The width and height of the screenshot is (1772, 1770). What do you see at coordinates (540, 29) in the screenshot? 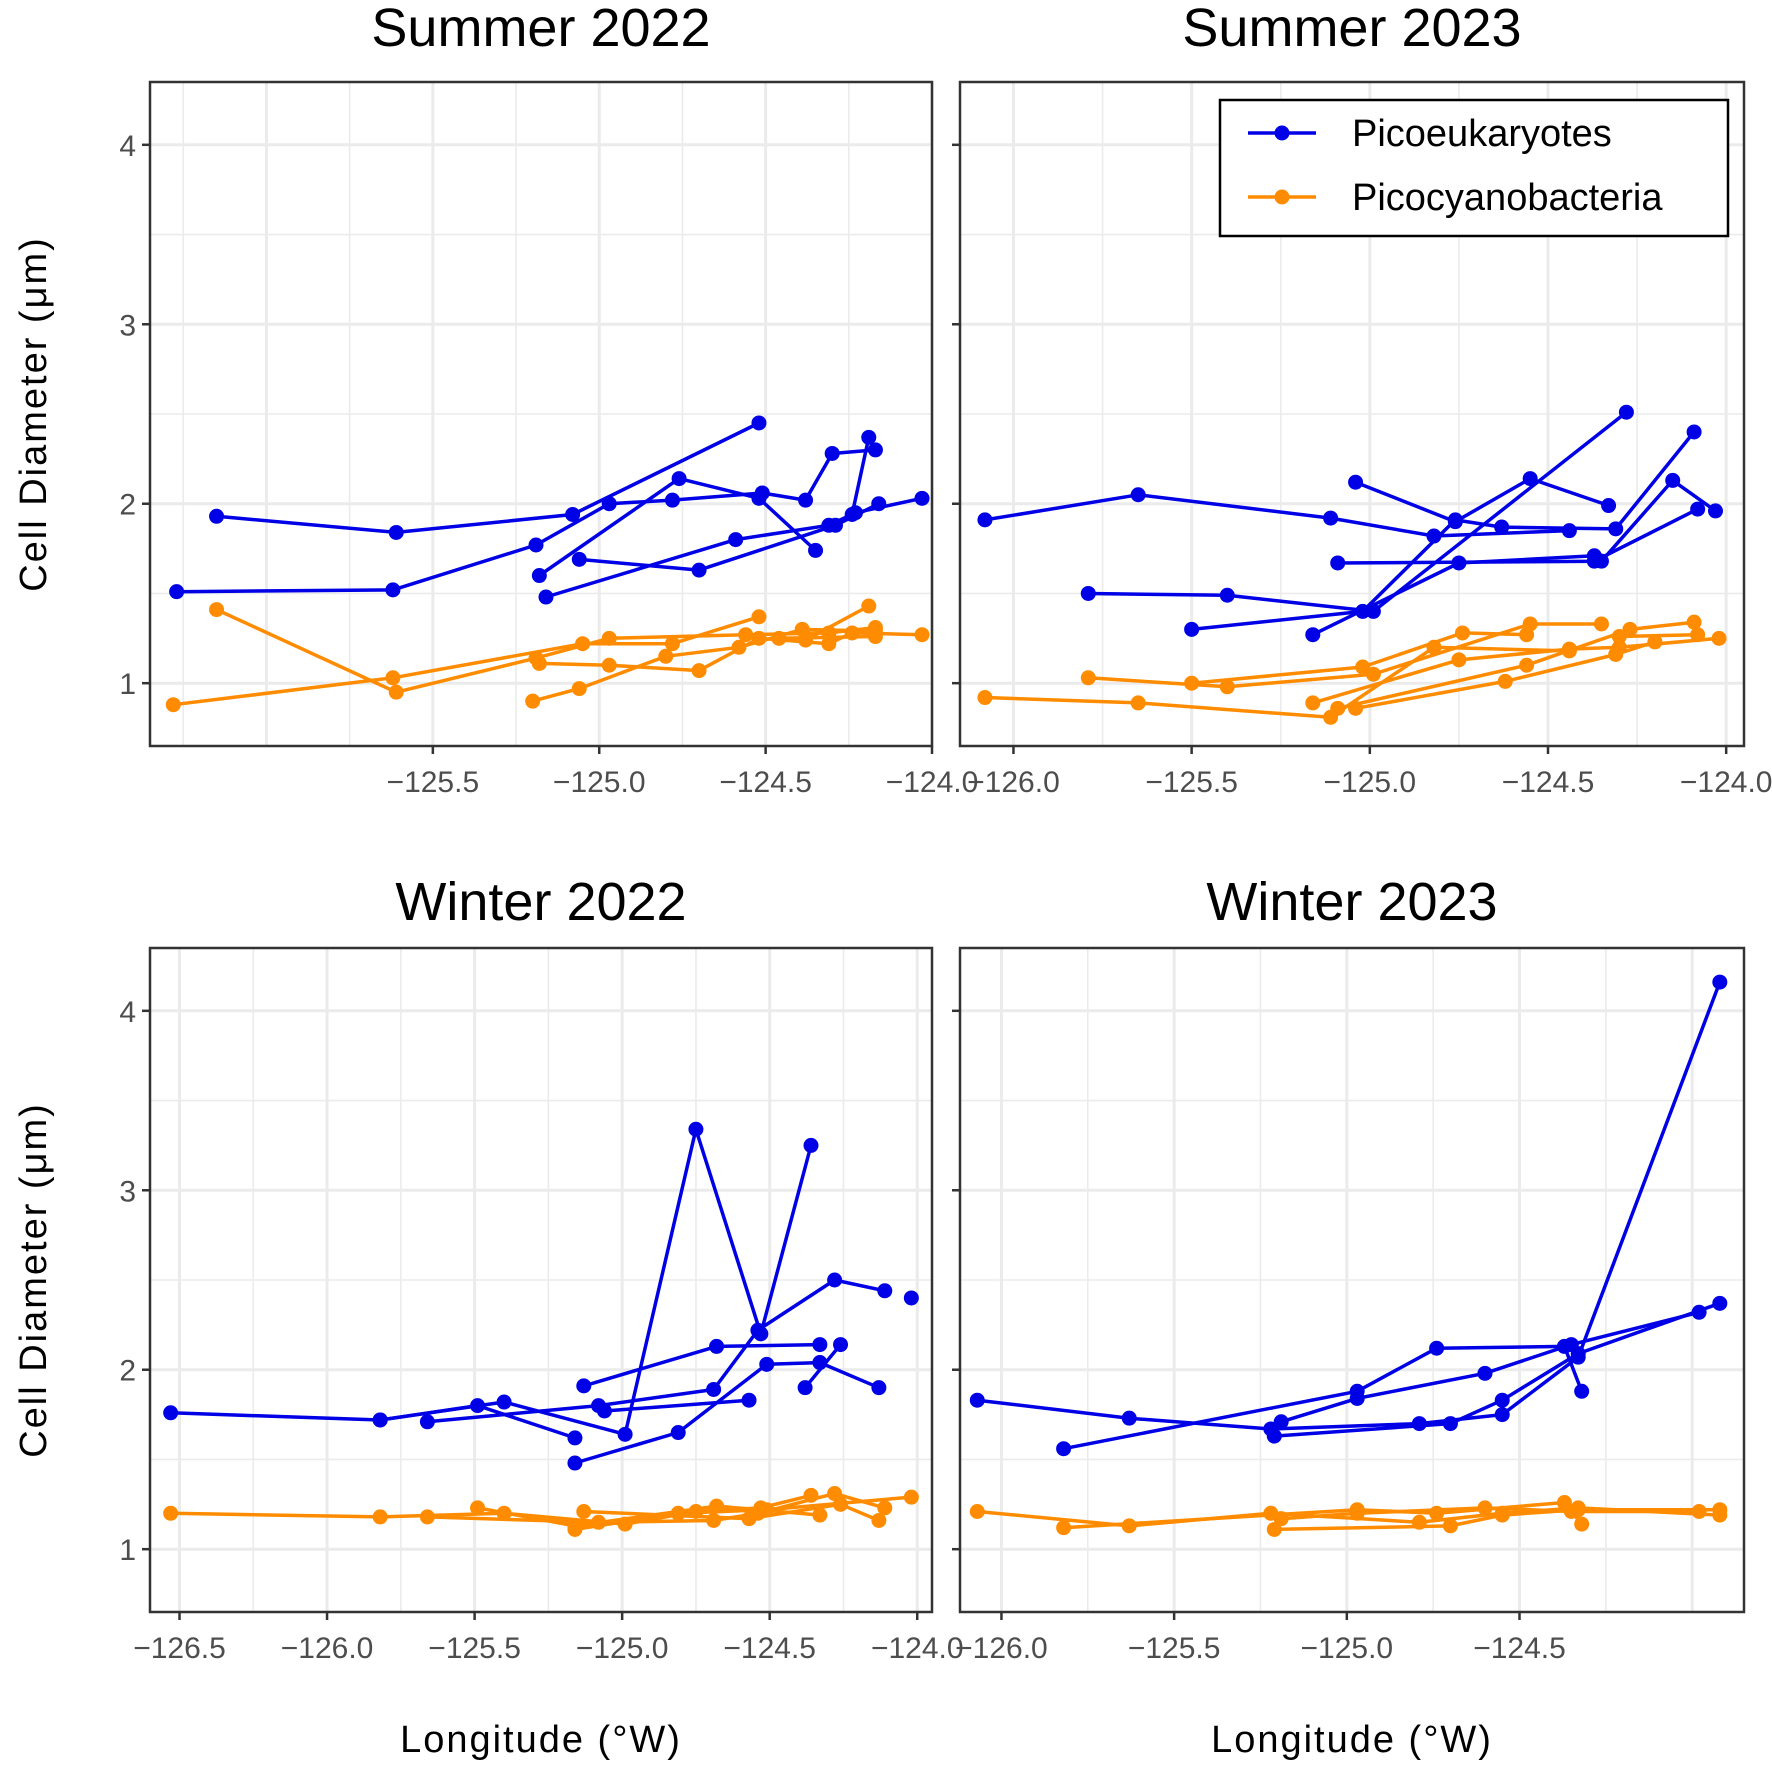
I see `panel-title: Summer 2022` at bounding box center [540, 29].